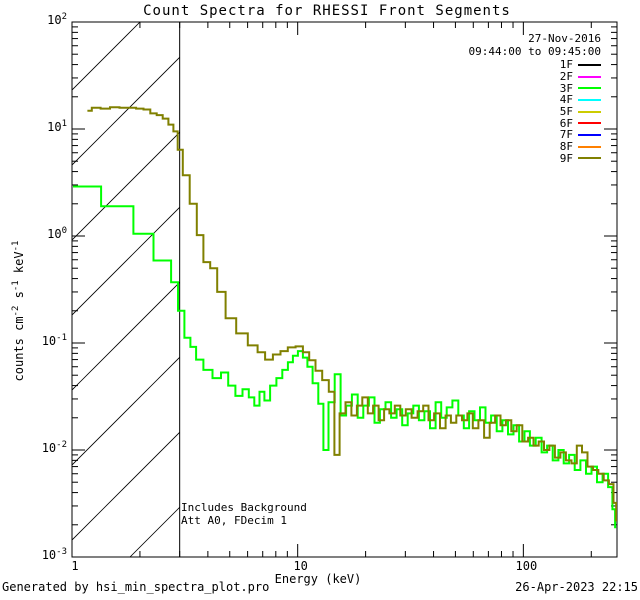 The width and height of the screenshot is (640, 600). Describe the element at coordinates (566, 77) in the screenshot. I see `legend-label: 2F` at that location.